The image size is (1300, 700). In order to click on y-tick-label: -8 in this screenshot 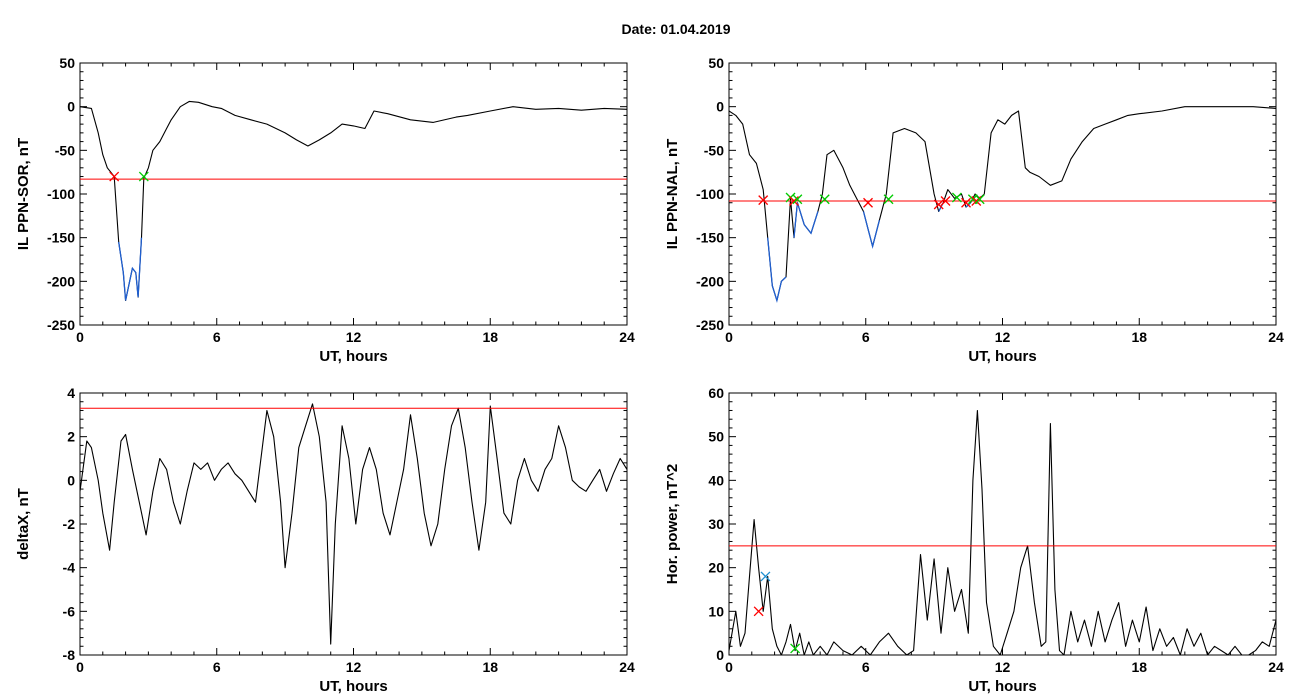, I will do `click(69, 655)`.